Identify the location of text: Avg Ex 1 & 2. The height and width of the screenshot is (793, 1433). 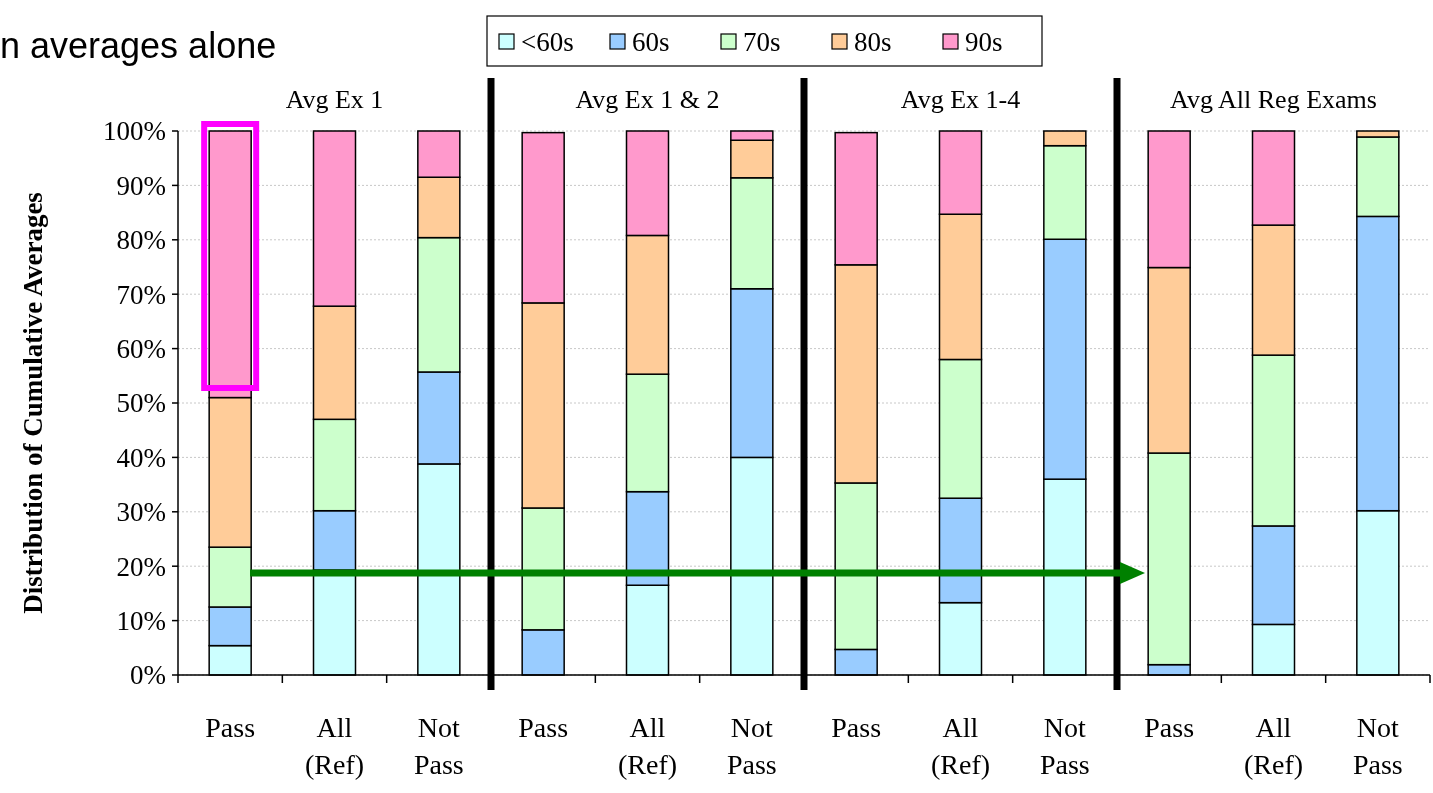
(647, 99).